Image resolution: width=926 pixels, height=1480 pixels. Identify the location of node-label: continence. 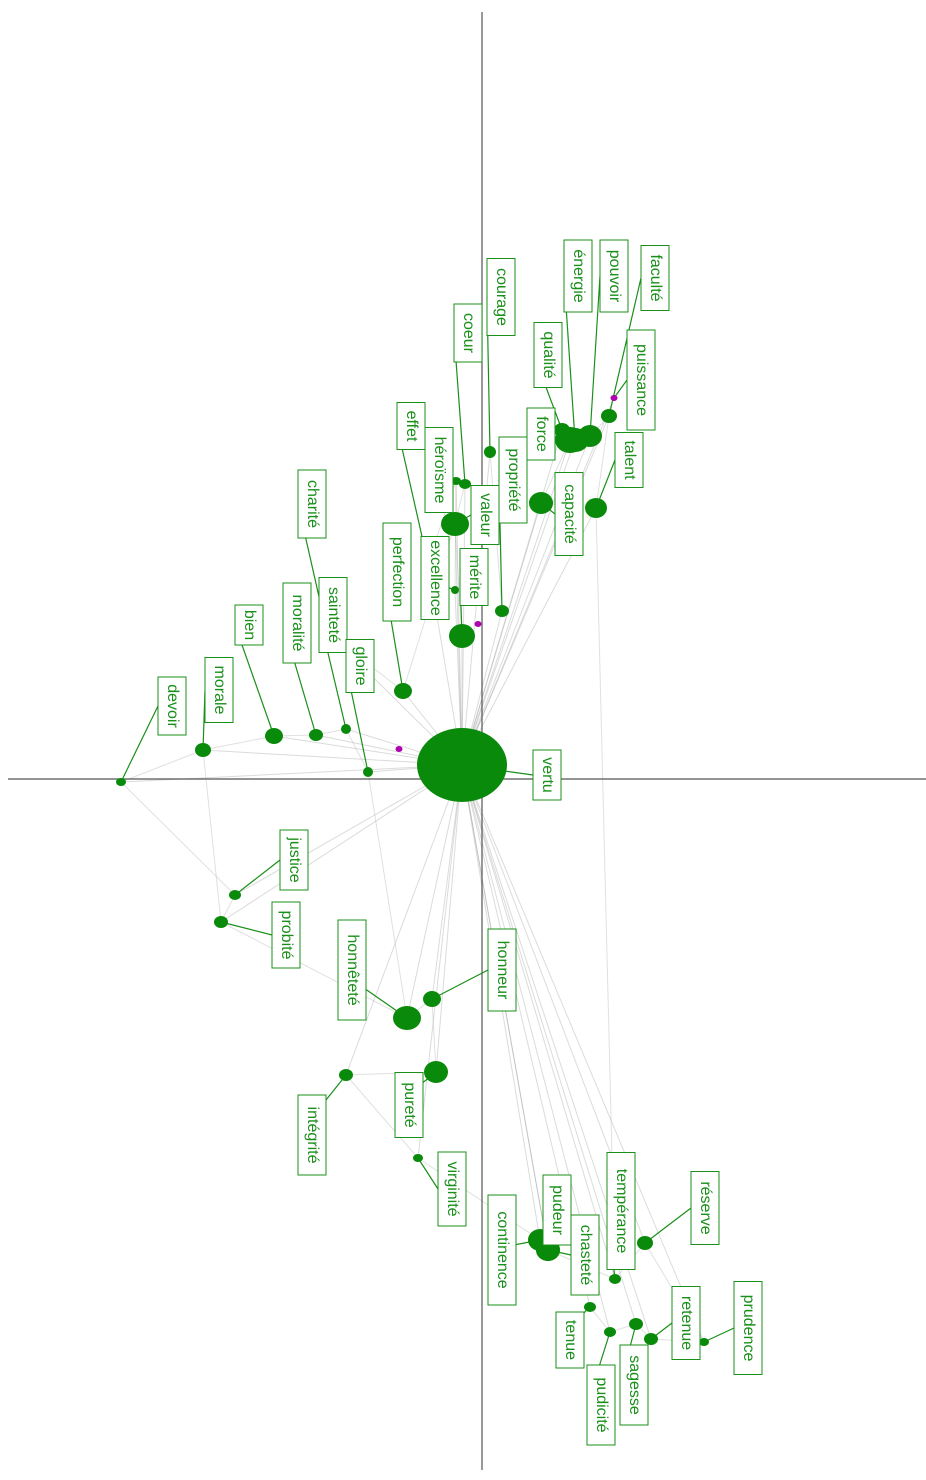
(502, 1249).